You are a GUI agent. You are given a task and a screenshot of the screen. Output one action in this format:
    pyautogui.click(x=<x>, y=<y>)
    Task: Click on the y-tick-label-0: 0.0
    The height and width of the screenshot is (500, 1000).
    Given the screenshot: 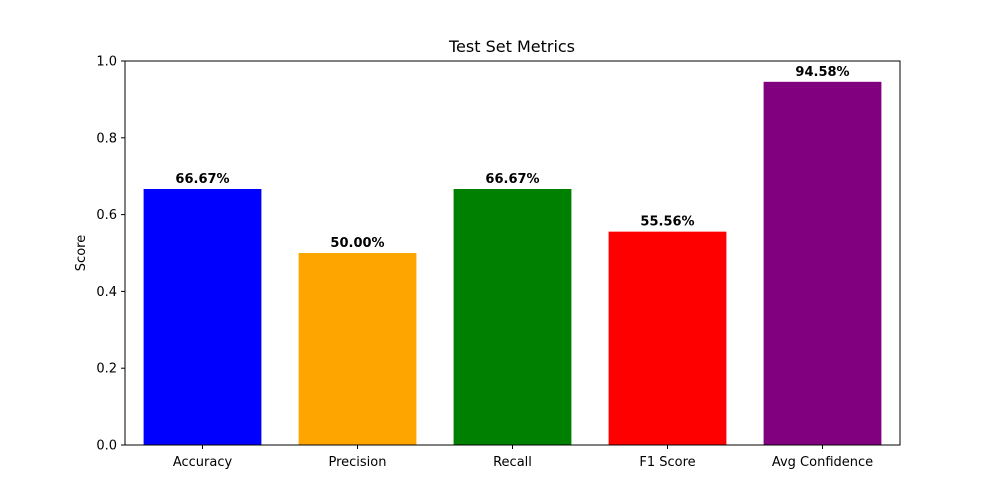 What is the action you would take?
    pyautogui.click(x=106, y=446)
    